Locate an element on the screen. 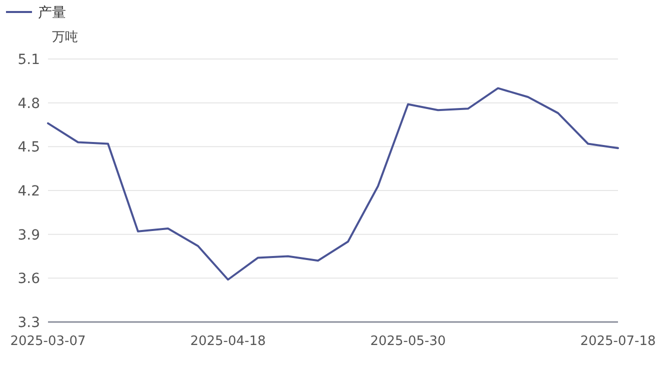 The width and height of the screenshot is (656, 390). y-tick-label: 4.5 is located at coordinates (29, 148).